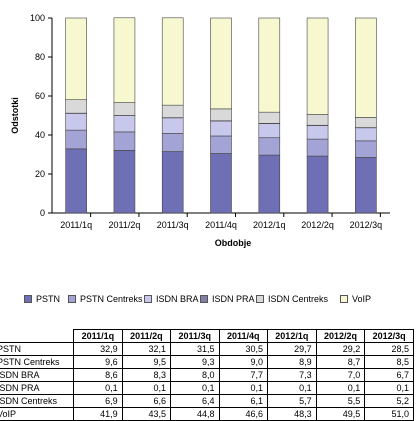 The image size is (420, 421). Describe the element at coordinates (195, 336) in the screenshot. I see `table-header-cell: 2011/3q` at that location.